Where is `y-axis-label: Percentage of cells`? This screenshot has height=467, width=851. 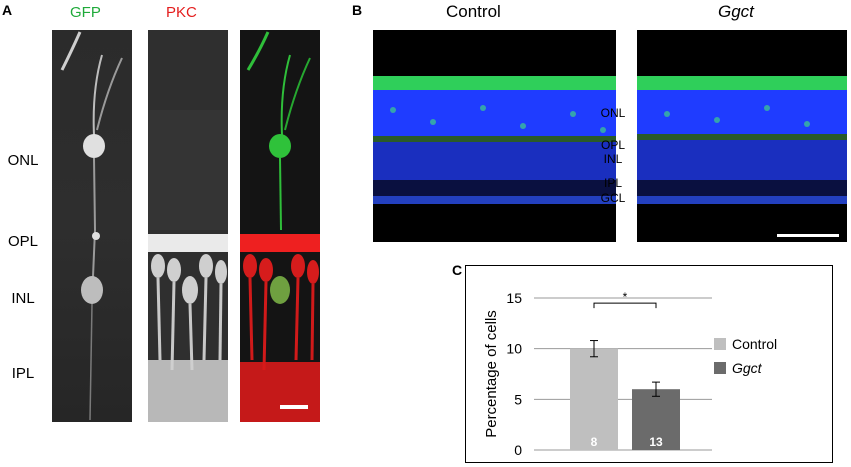 y-axis-label: Percentage of cells is located at coordinates (491, 374).